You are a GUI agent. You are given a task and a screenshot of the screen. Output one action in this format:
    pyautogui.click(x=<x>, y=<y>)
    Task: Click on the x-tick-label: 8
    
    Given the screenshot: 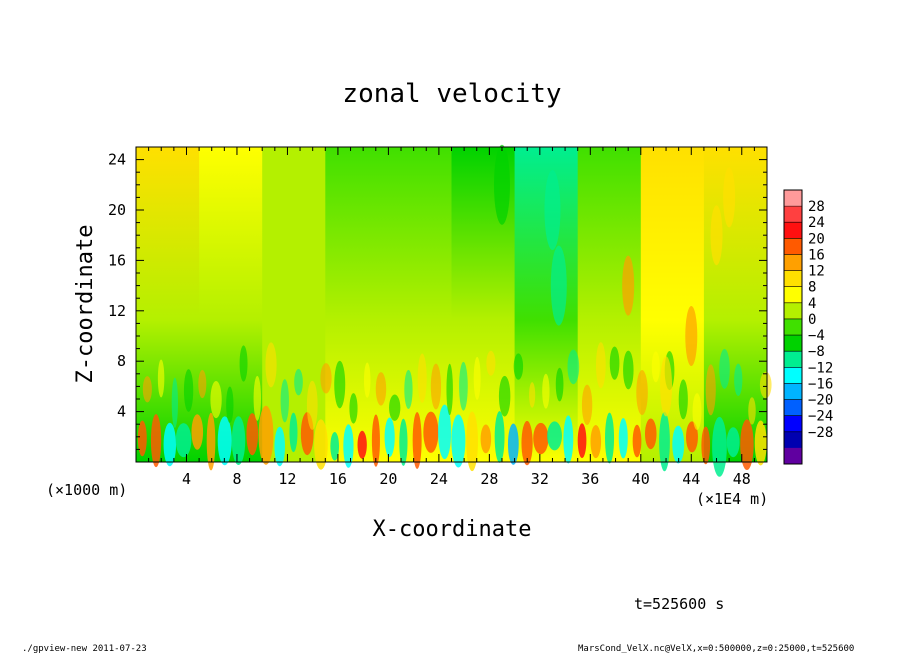 What is the action you would take?
    pyautogui.click(x=236, y=479)
    